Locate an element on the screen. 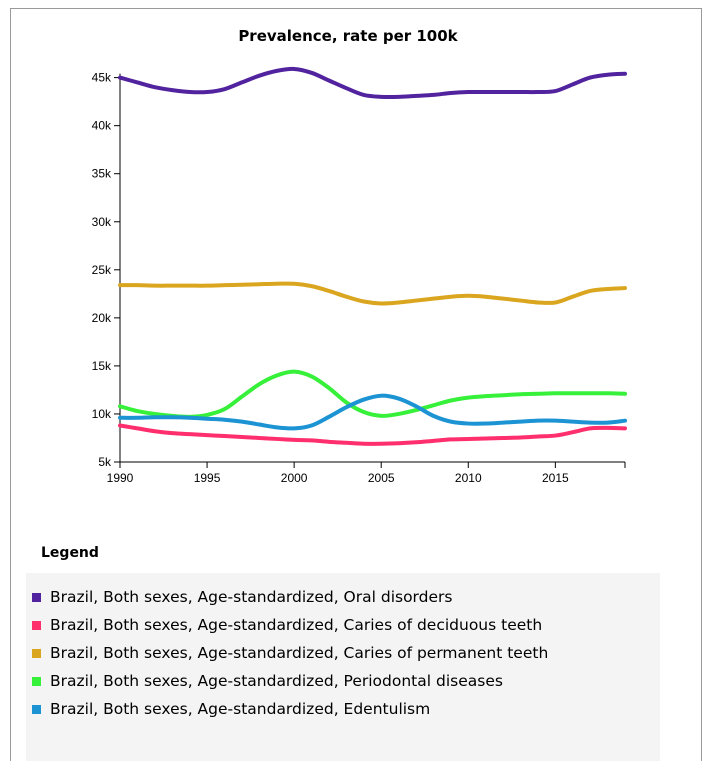 The height and width of the screenshot is (761, 703). legend-heading: Legend is located at coordinates (70, 553).